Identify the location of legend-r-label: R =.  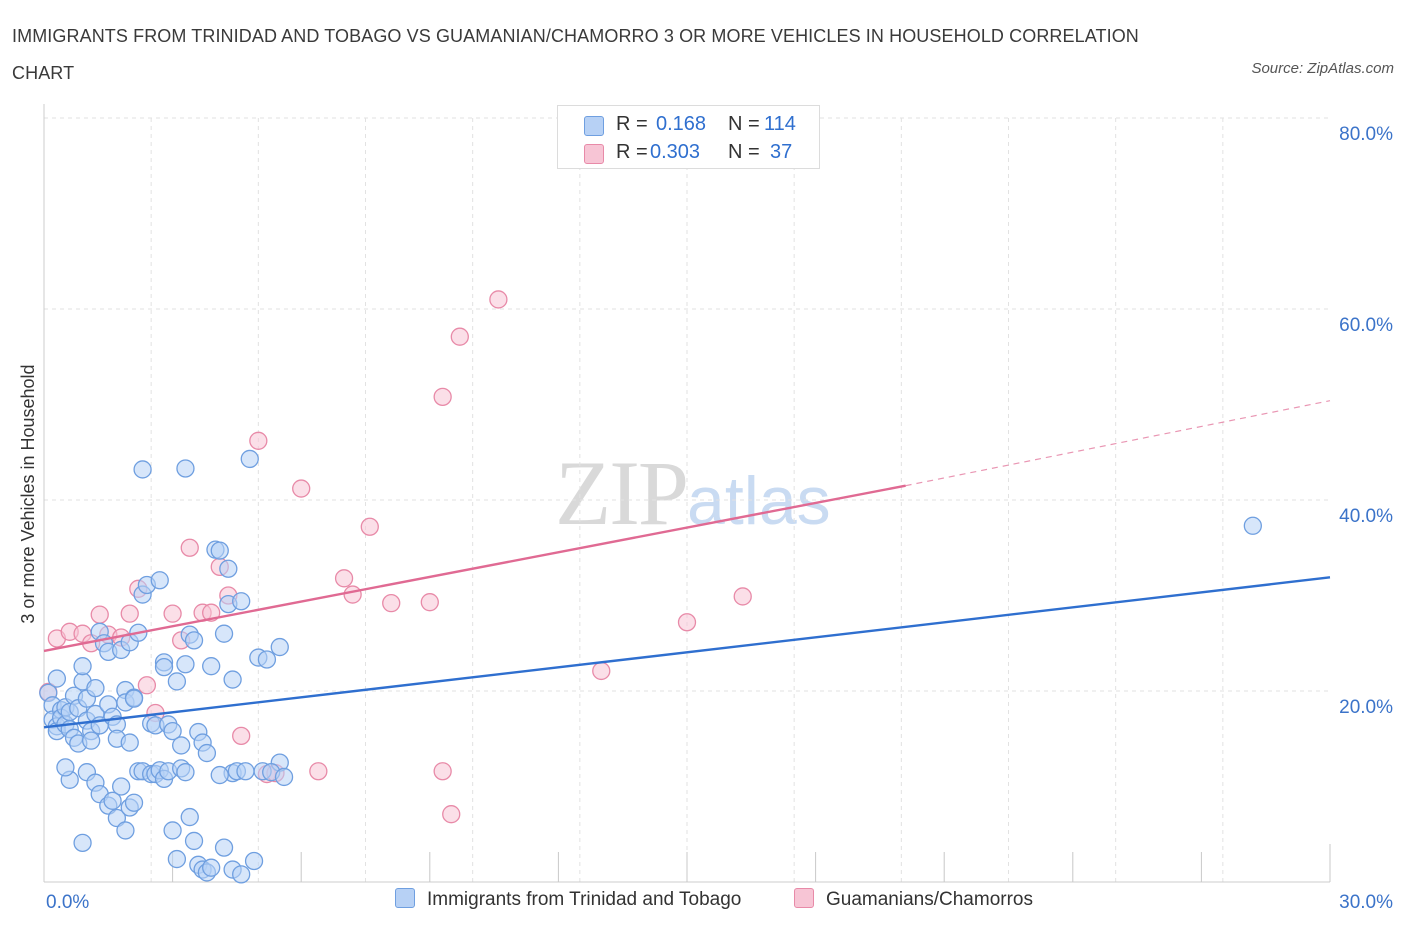
(632, 124).